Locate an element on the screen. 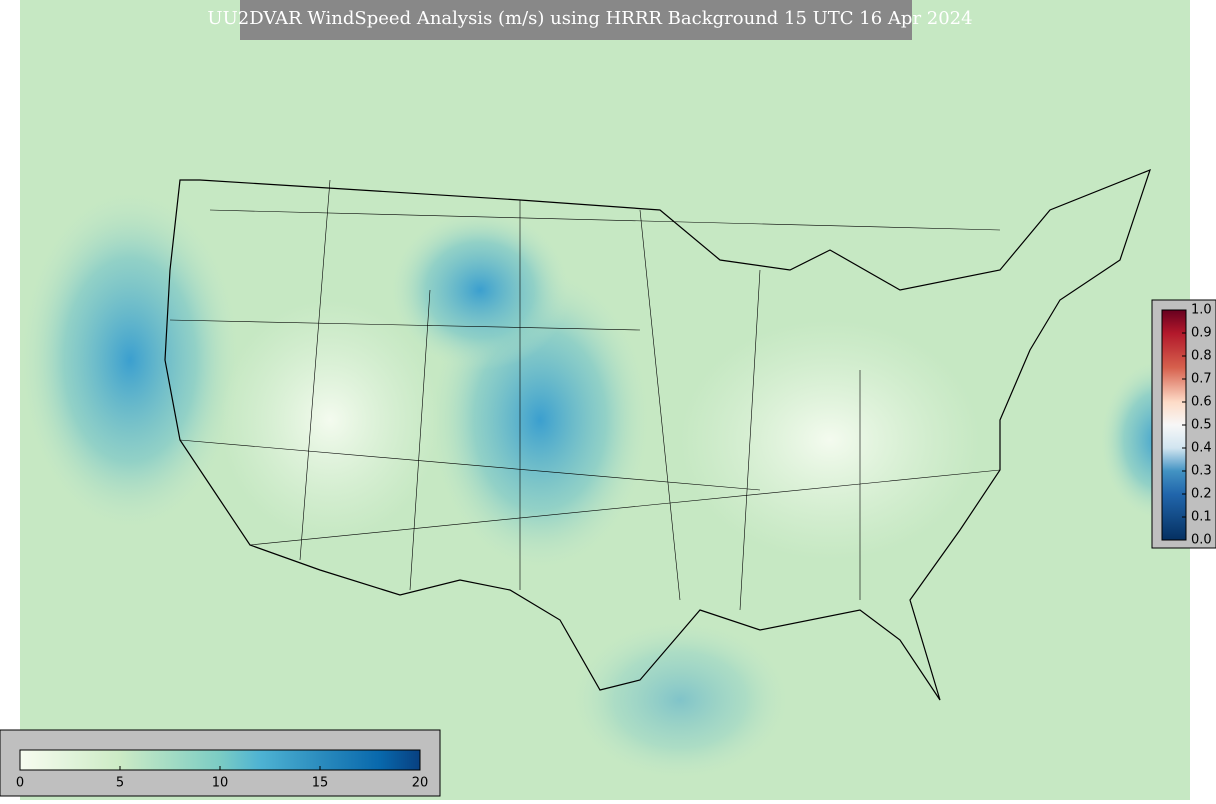  tick-label: 0.2 is located at coordinates (1201, 494).